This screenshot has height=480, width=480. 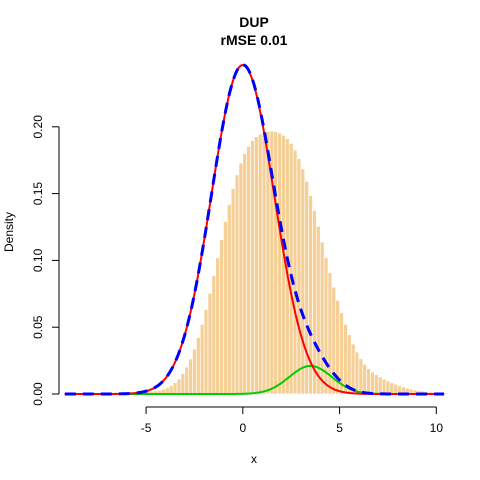 What do you see at coordinates (242, 428) in the screenshot?
I see `x-tick-label: 0` at bounding box center [242, 428].